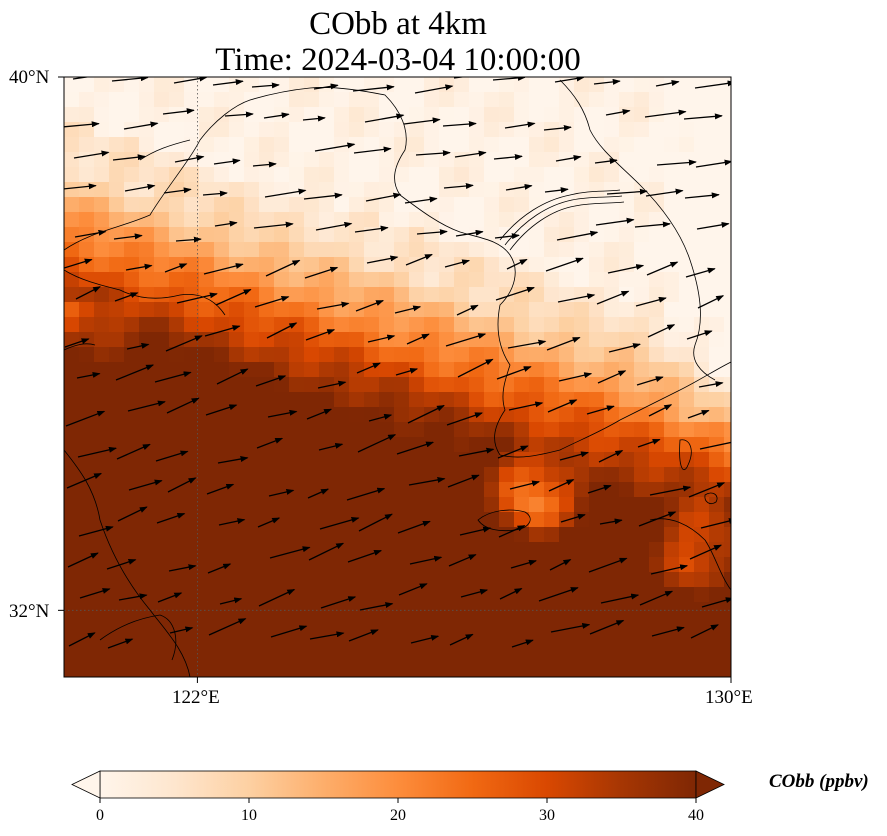 This screenshot has height=836, width=887. Describe the element at coordinates (729, 697) in the screenshot. I see `lon-tick-label-130: 130°E` at that location.